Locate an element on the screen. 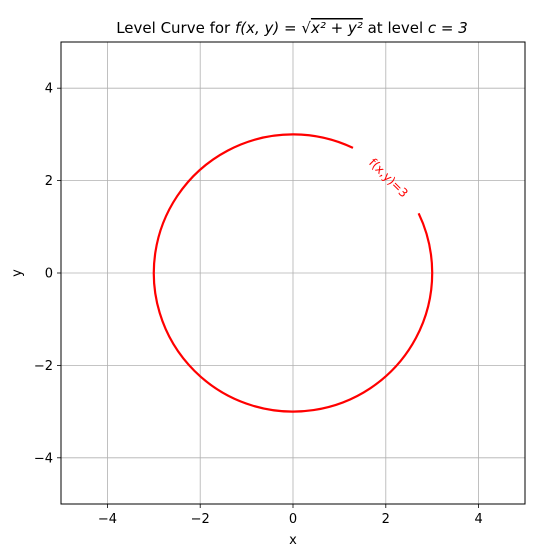 Image resolution: width=534 pixels, height=557 pixels. title-level: c = 3 is located at coordinates (448, 28).